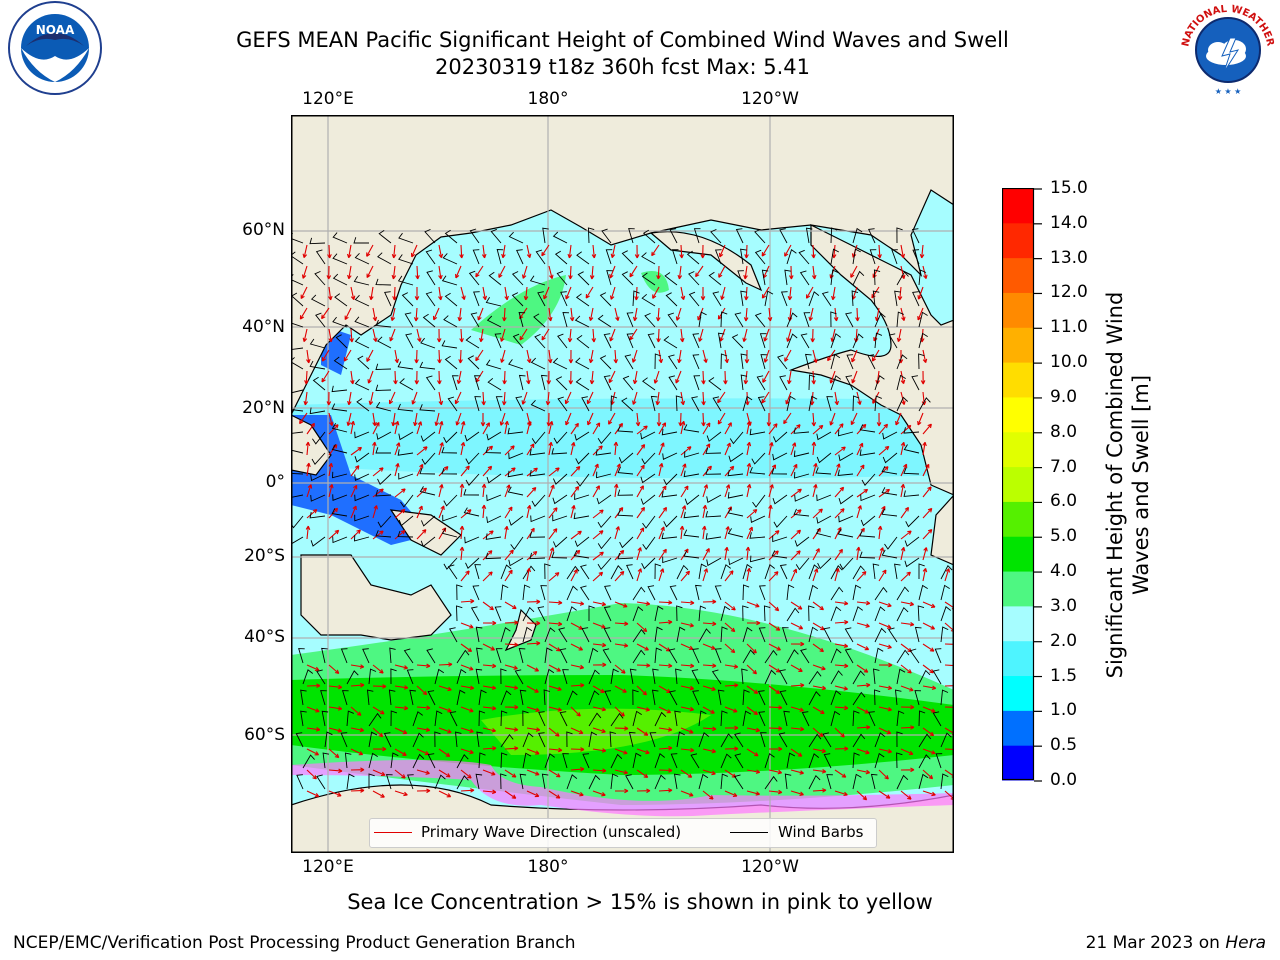 Image resolution: width=1280 pixels, height=960 pixels. What do you see at coordinates (263, 408) in the screenshot?
I see `lat-label-20n: 20°N` at bounding box center [263, 408].